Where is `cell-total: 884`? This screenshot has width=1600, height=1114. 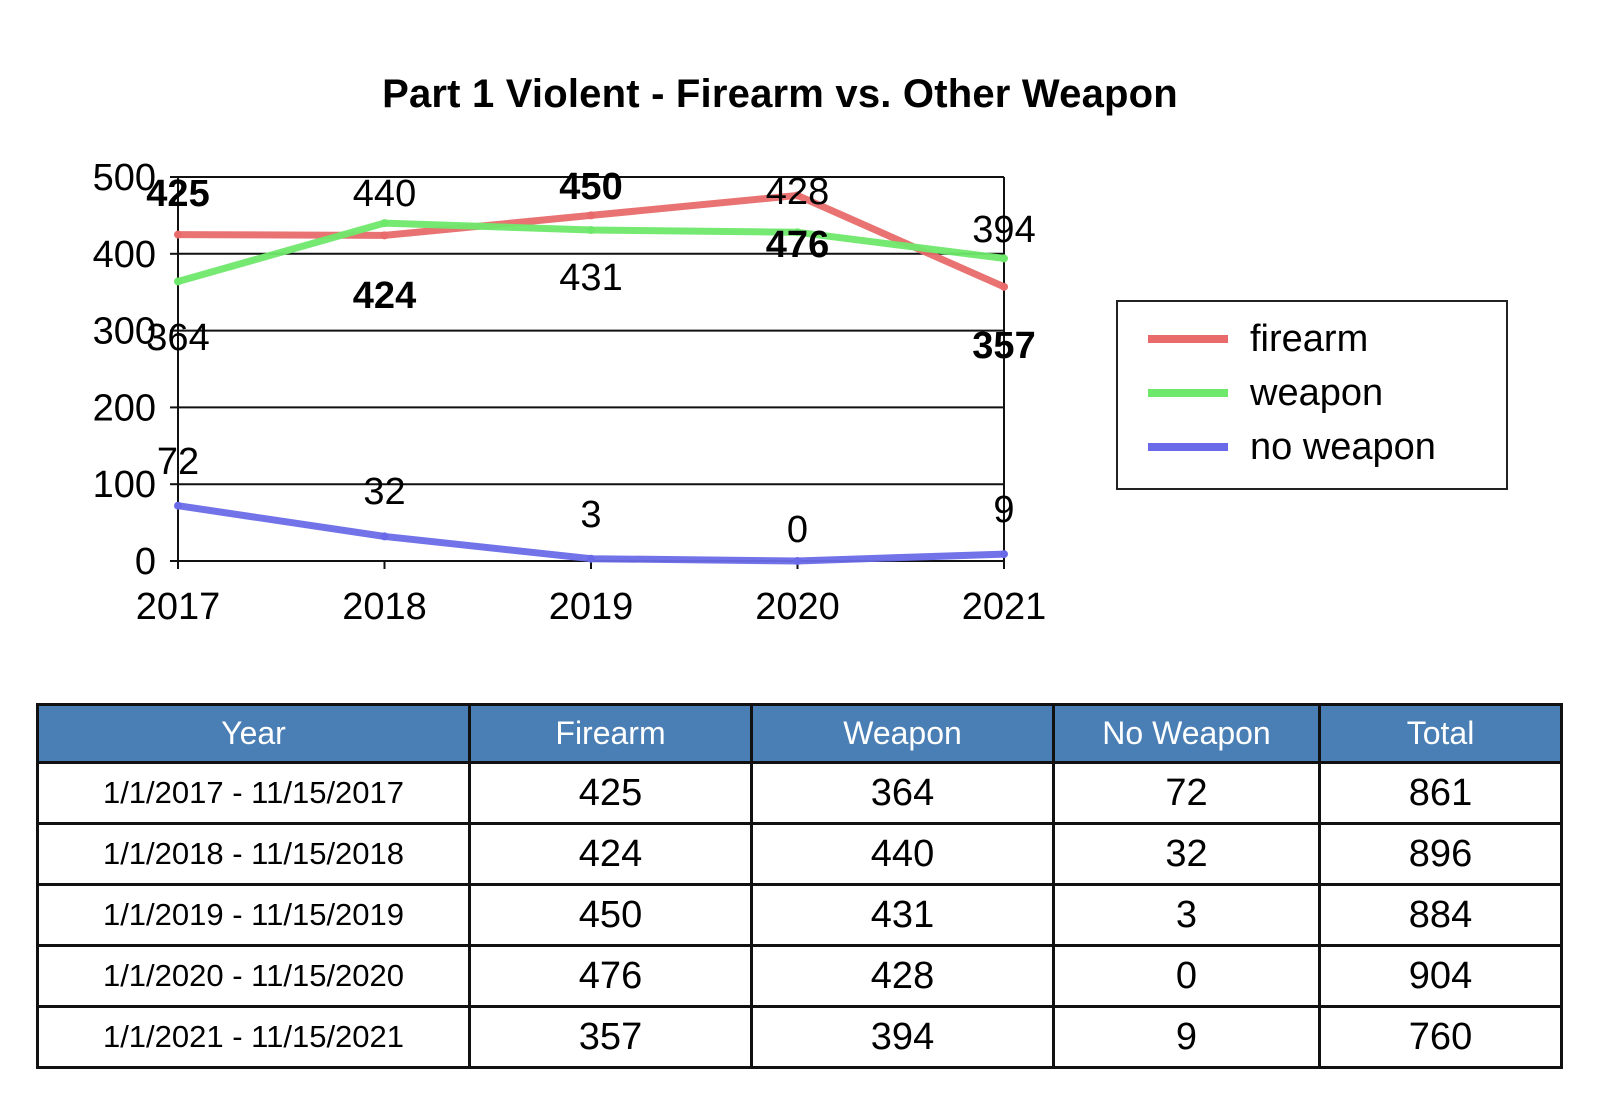 cell-total: 884 is located at coordinates (1440, 915).